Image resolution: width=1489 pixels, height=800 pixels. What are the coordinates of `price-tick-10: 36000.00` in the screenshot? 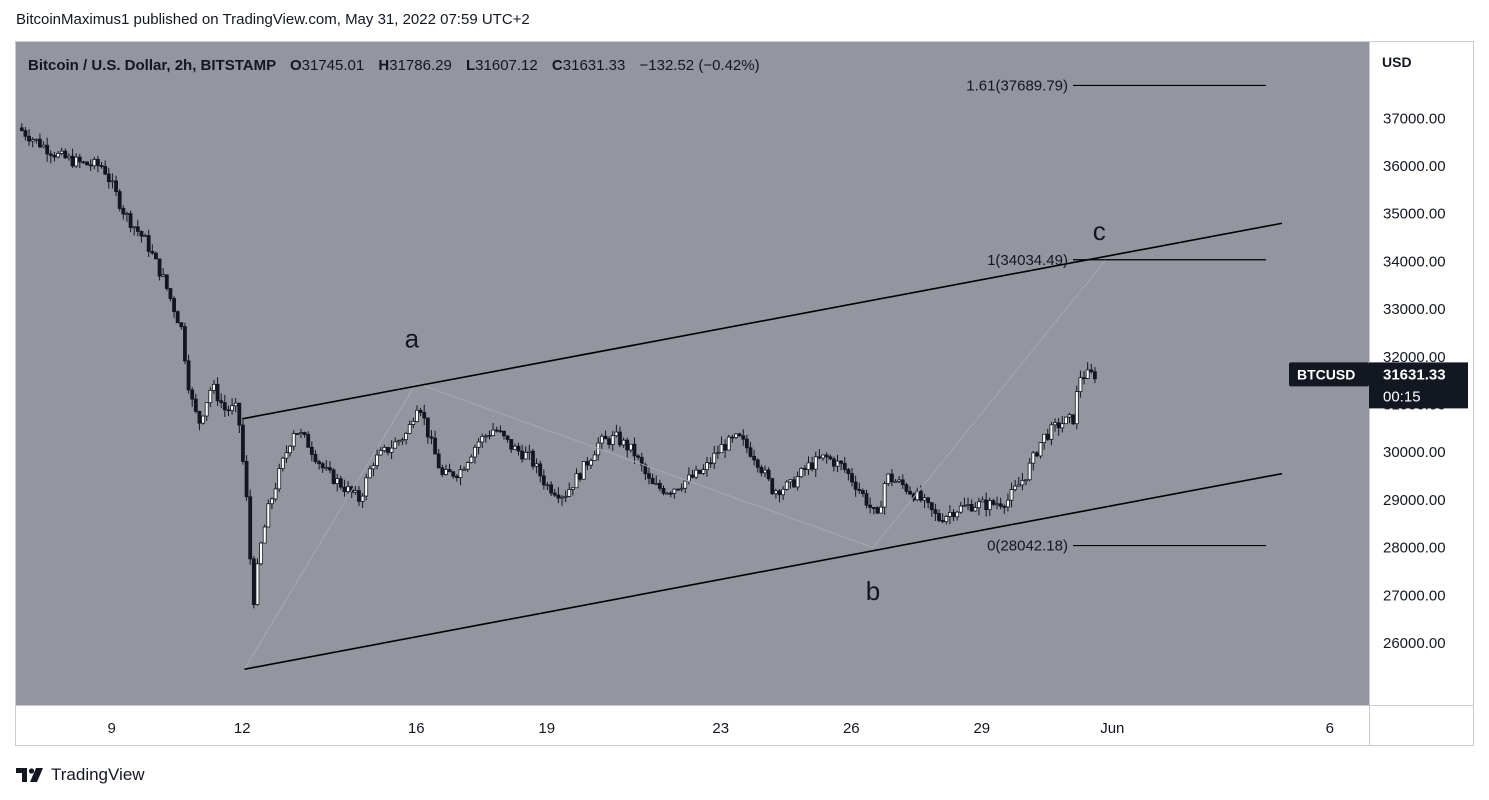 It's located at (1414, 166).